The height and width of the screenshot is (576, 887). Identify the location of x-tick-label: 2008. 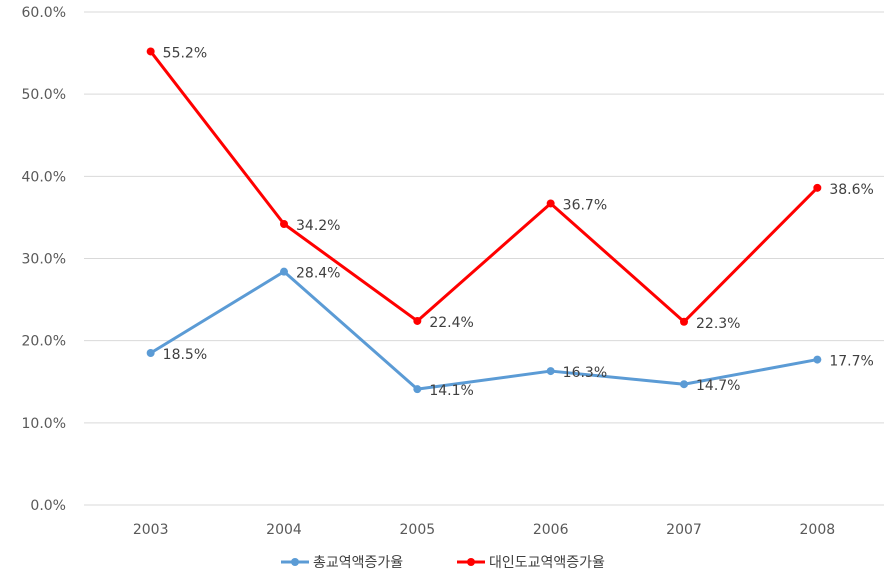
(818, 530).